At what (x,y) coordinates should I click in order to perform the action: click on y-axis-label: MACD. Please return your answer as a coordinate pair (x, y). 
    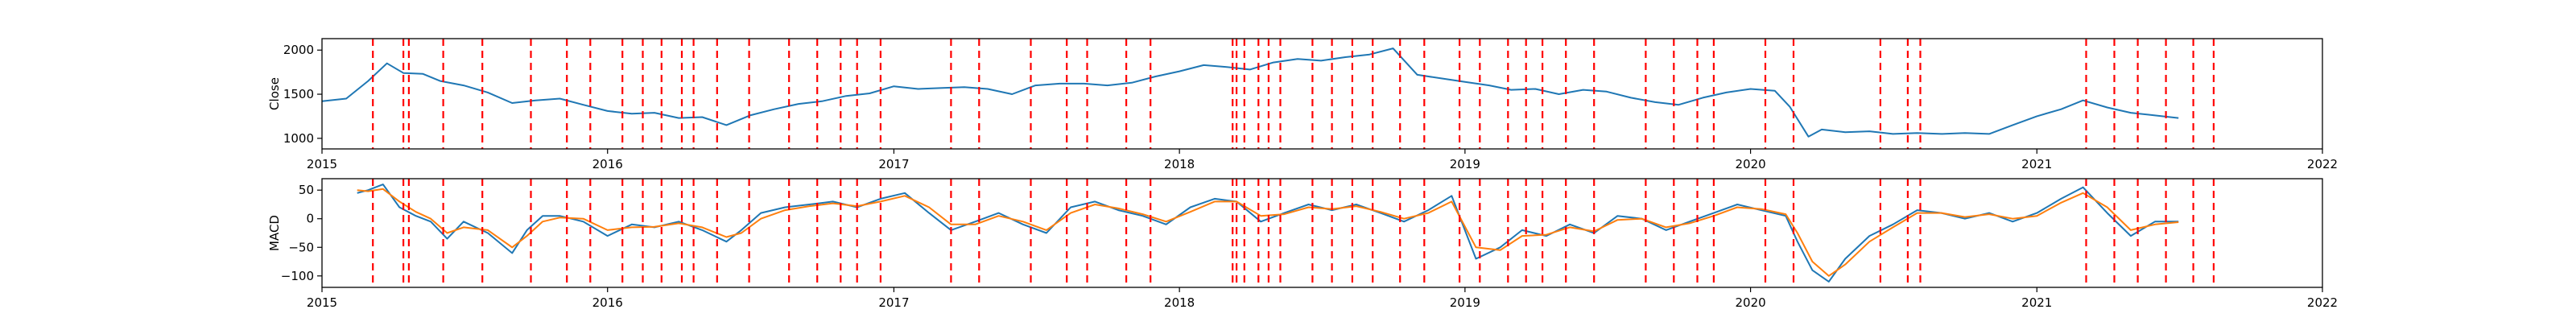
    Looking at the image, I should click on (274, 233).